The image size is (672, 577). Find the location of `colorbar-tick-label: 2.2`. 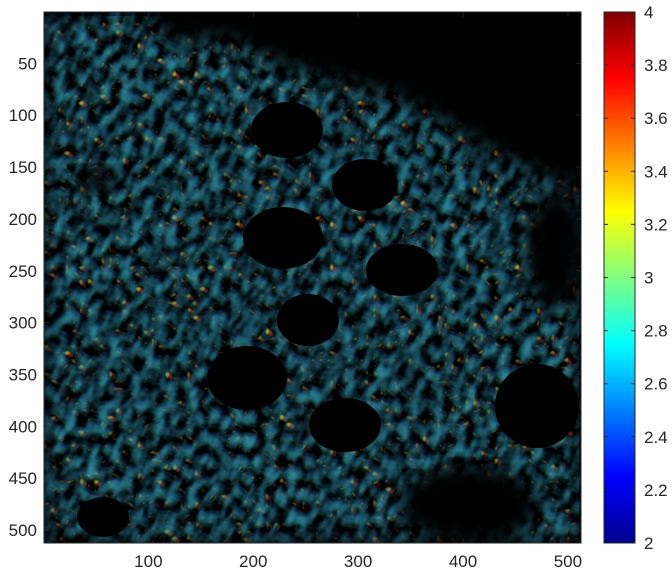

colorbar-tick-label: 2.2 is located at coordinates (656, 490).